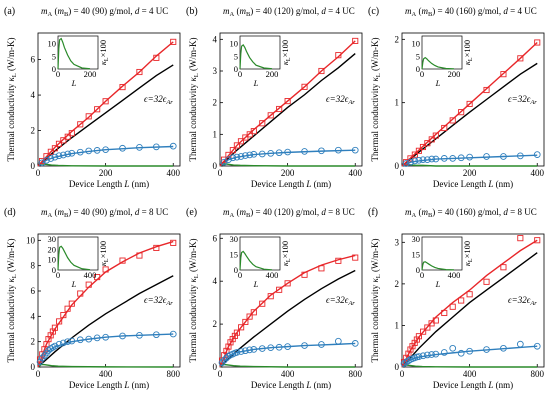 The width and height of the screenshot is (550, 406). I want to click on y-title-unit: (W/m-K), so click(11, 55).